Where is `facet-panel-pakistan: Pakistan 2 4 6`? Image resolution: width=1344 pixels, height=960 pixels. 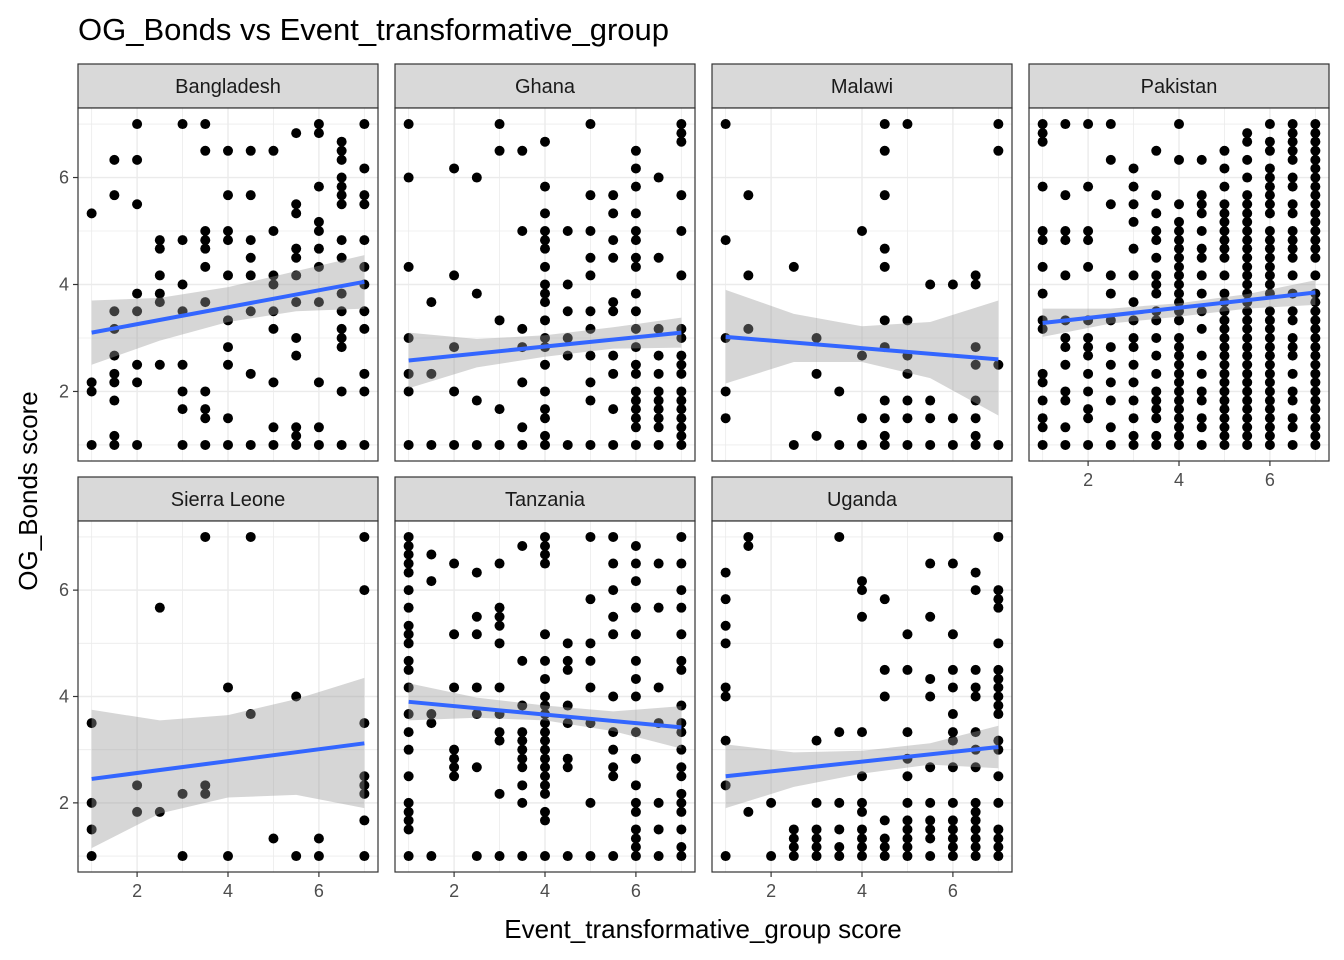 facet-panel-pakistan: Pakistan 2 4 6 is located at coordinates (1179, 276).